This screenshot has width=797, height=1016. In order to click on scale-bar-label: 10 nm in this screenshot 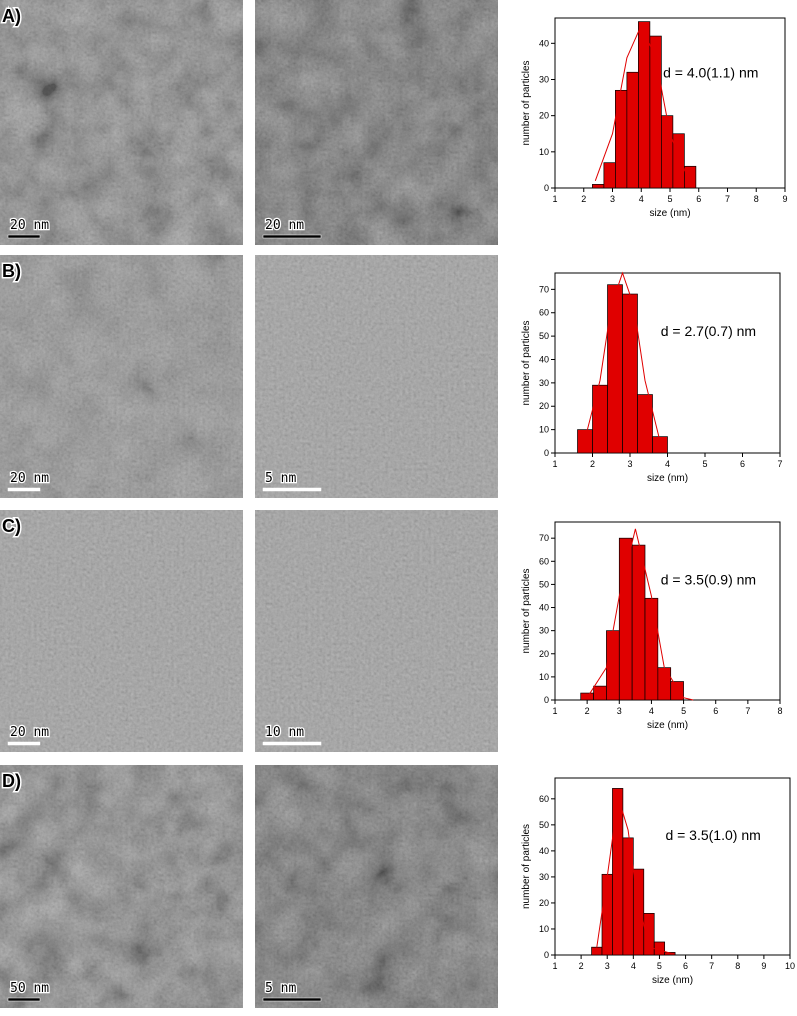, I will do `click(284, 732)`.